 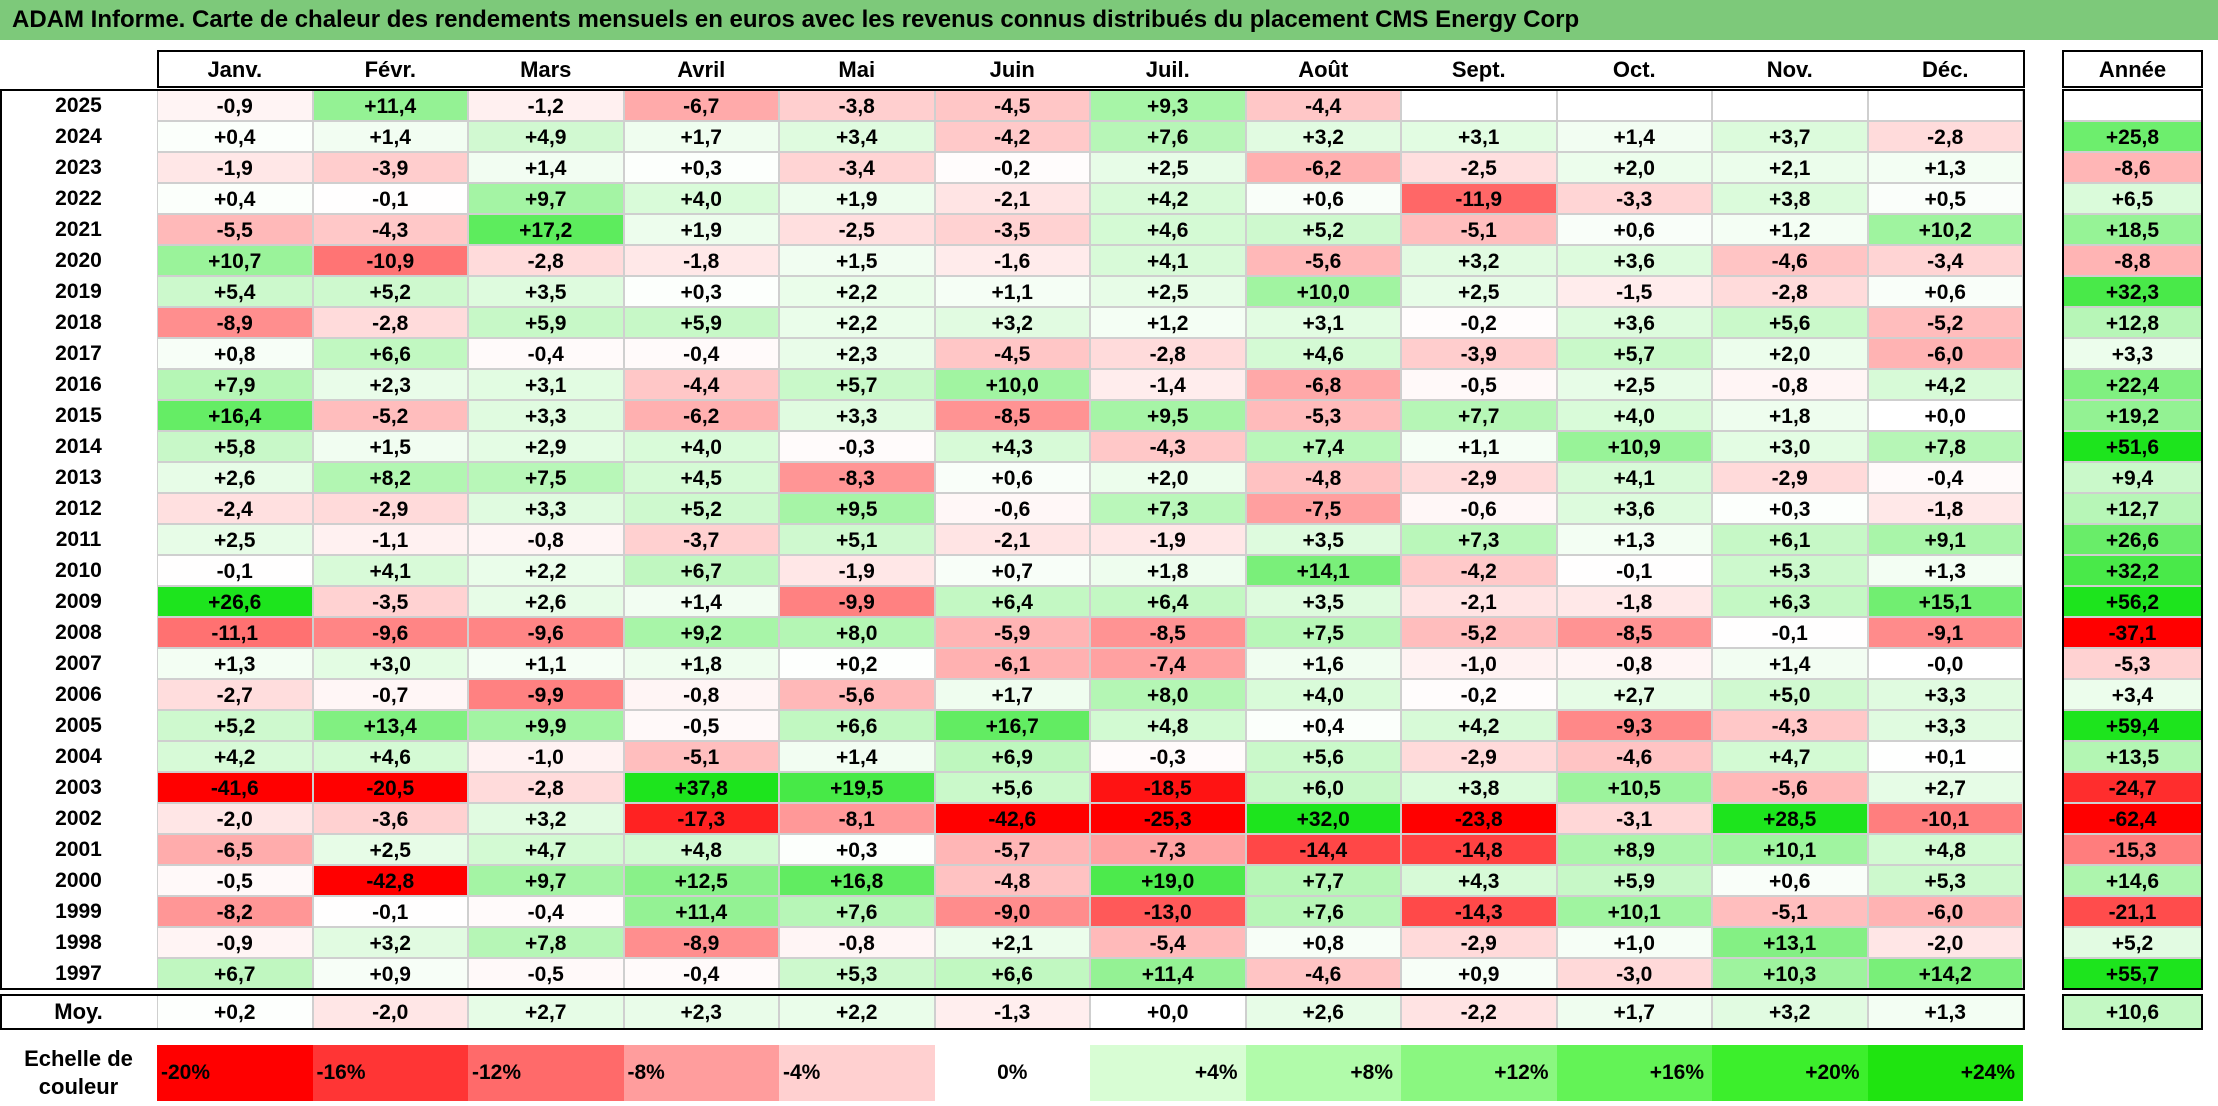 I want to click on heatmap-cell: +7,8, so click(x=1945, y=446).